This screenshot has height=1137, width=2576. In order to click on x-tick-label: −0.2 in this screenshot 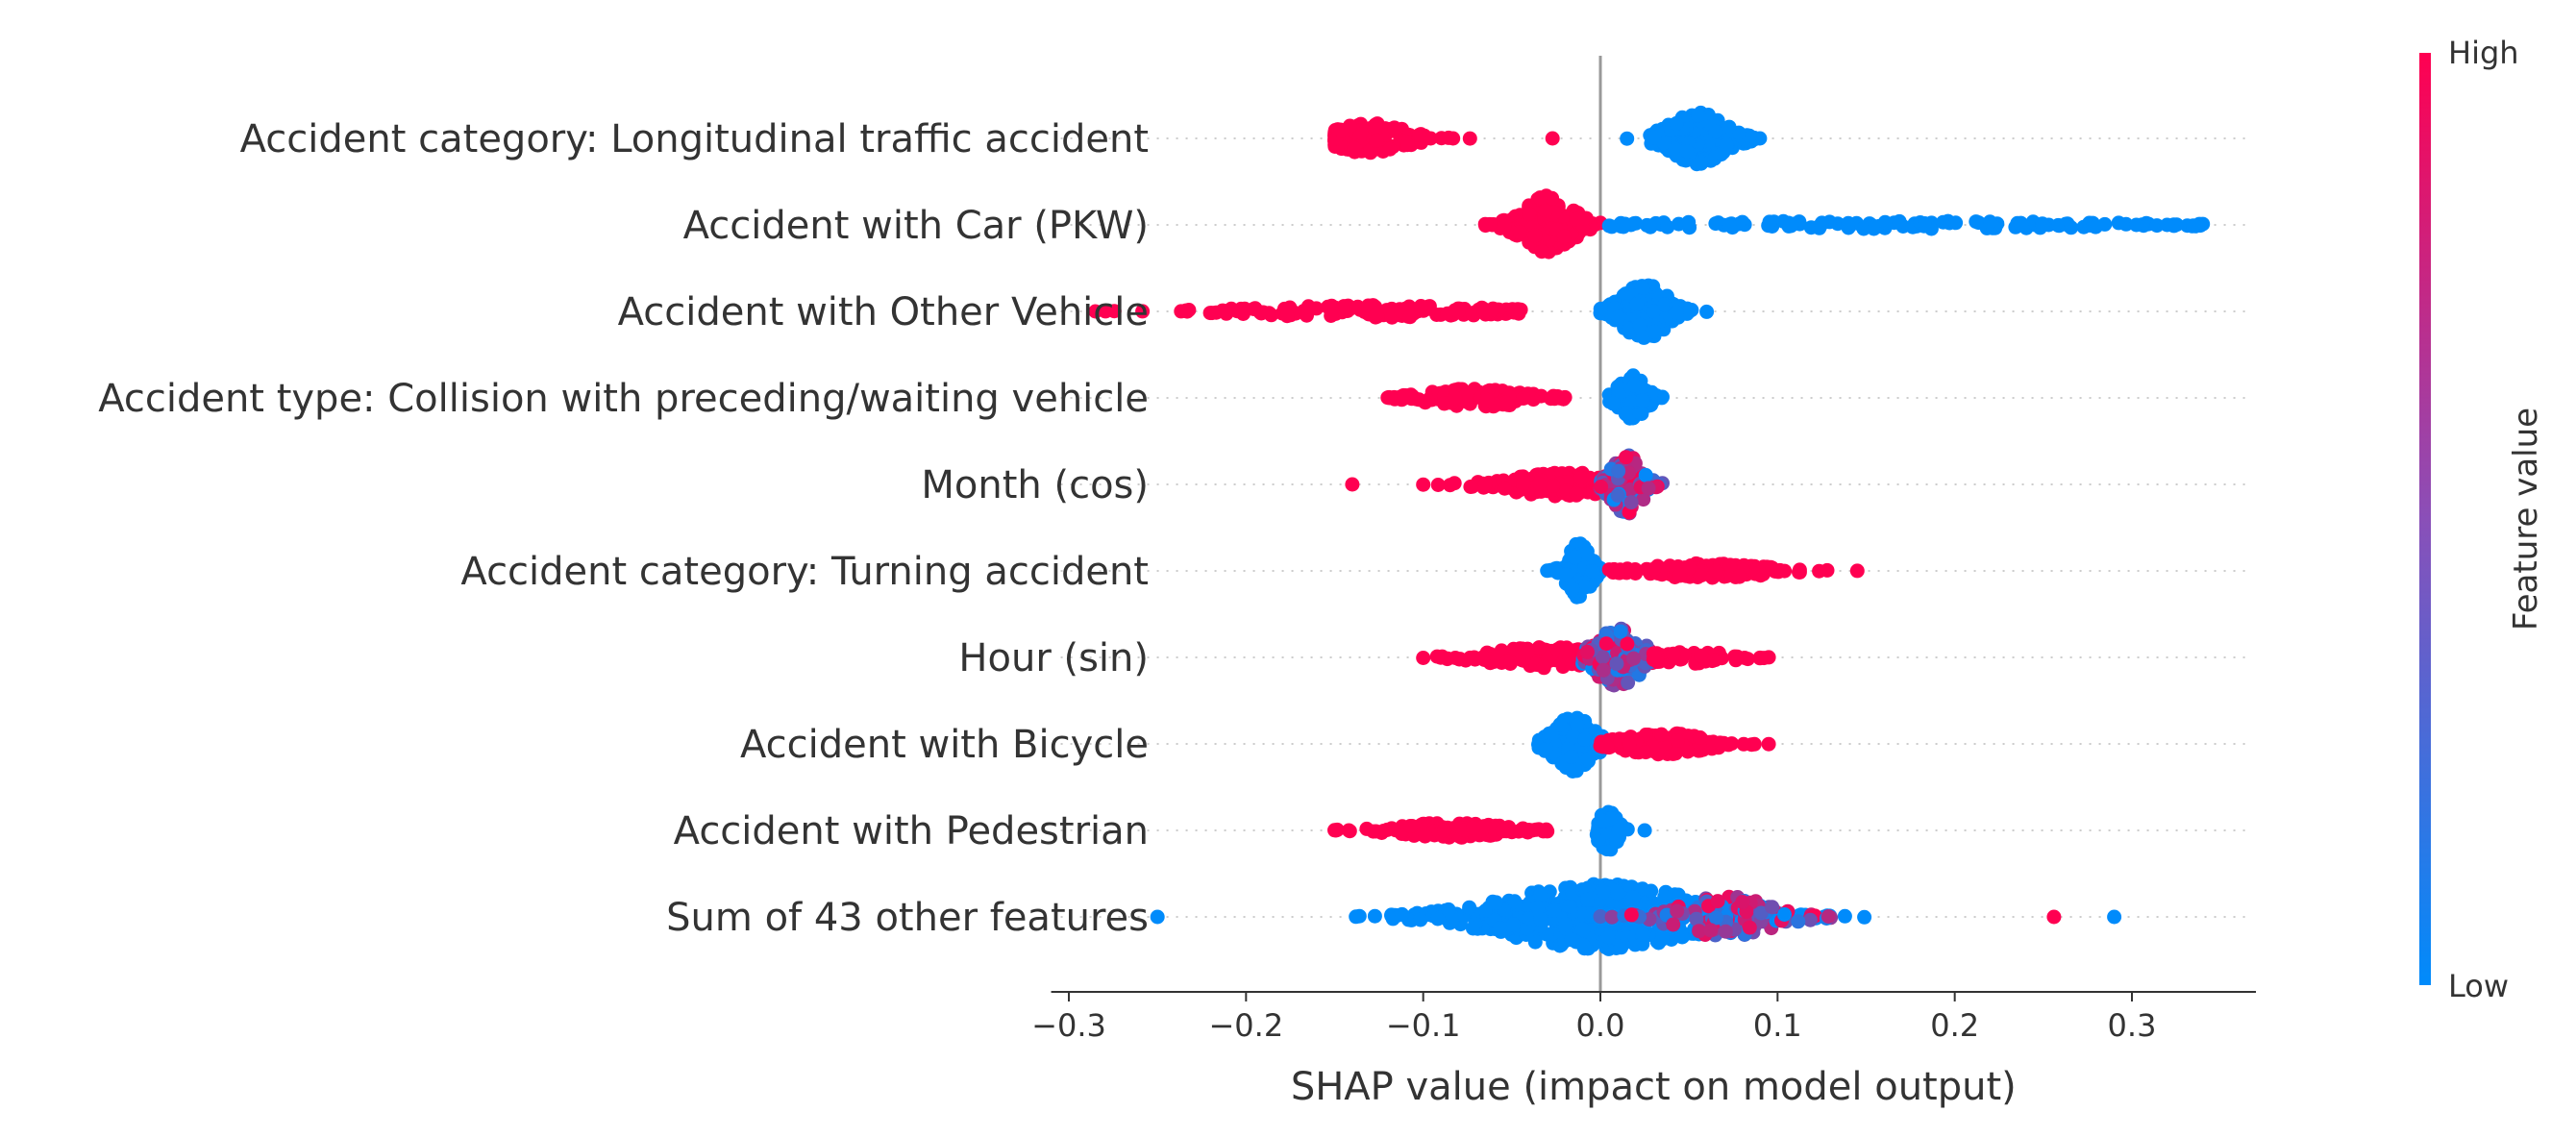, I will do `click(1246, 1025)`.